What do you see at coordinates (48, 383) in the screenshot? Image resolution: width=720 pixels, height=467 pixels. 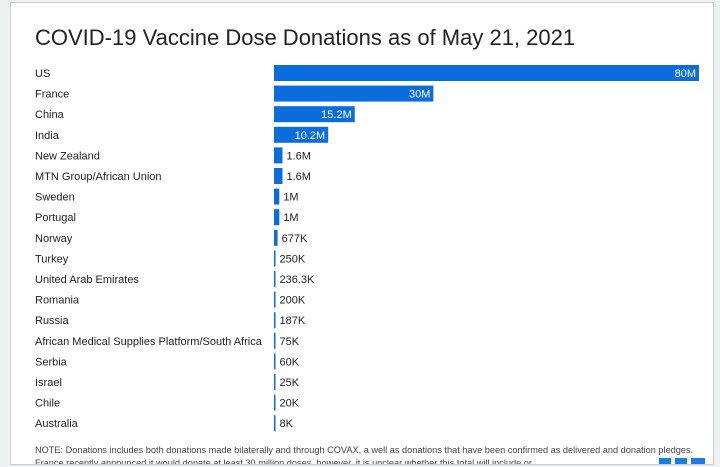 I see `category-label: Israel` at bounding box center [48, 383].